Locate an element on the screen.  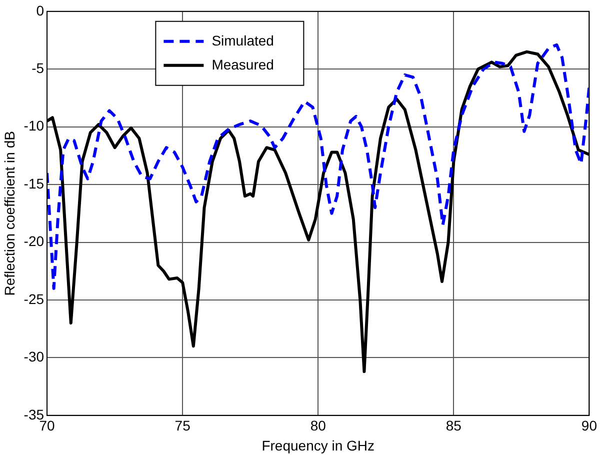
y-axis-title: Reflection coefficient in dB is located at coordinates (9, 213).